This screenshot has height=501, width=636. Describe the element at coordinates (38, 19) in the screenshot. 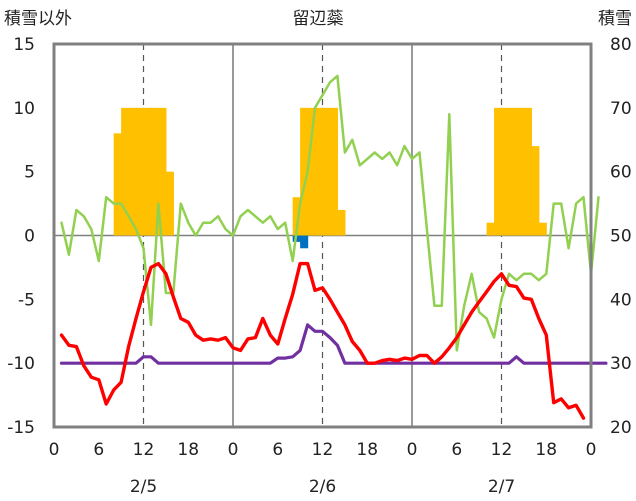

I see `left-axis-label: 積雪以外` at that location.